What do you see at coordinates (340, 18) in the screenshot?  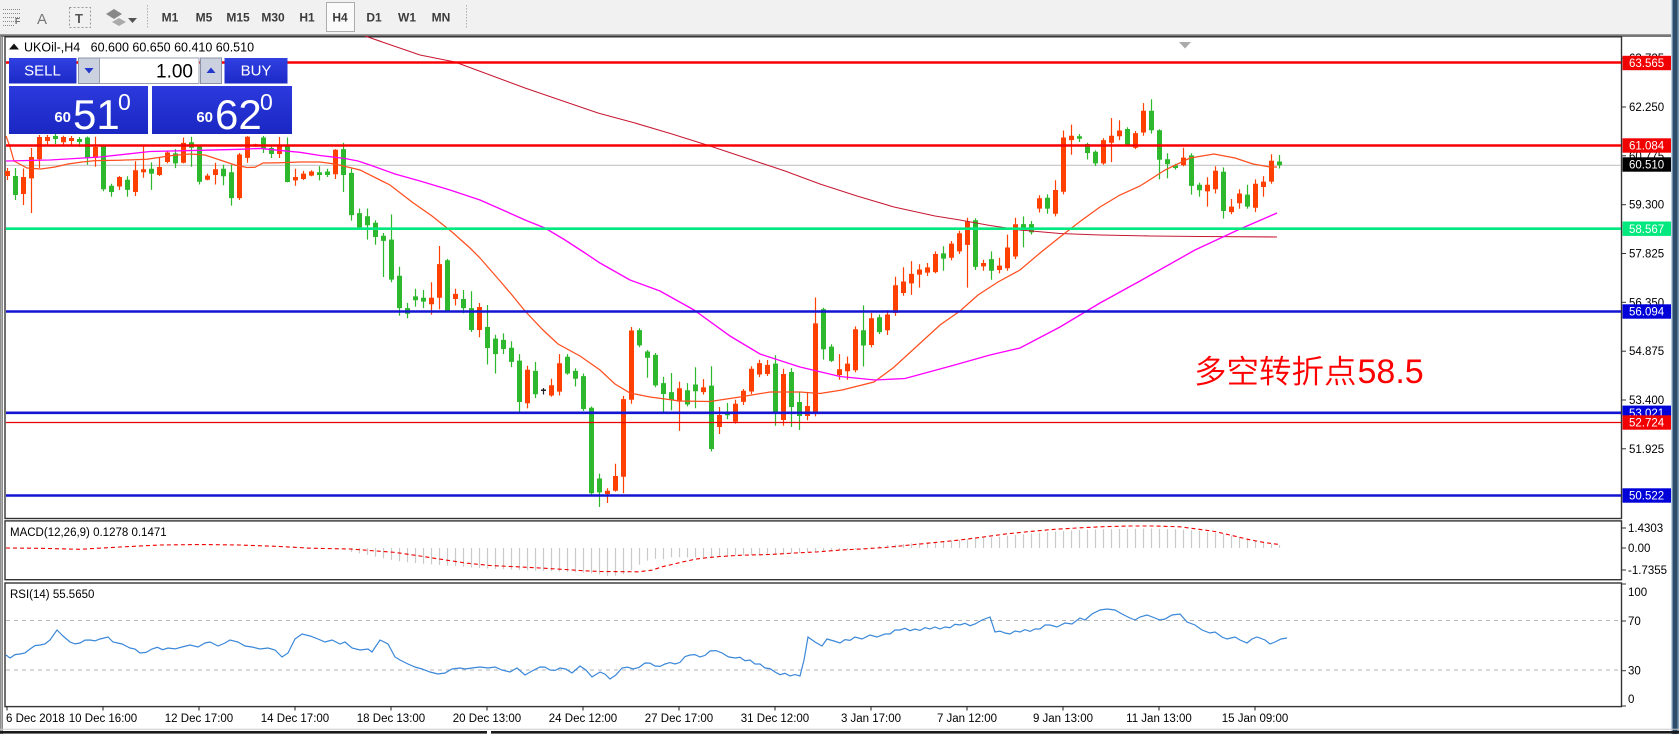 I see `svg-text: H4` at bounding box center [340, 18].